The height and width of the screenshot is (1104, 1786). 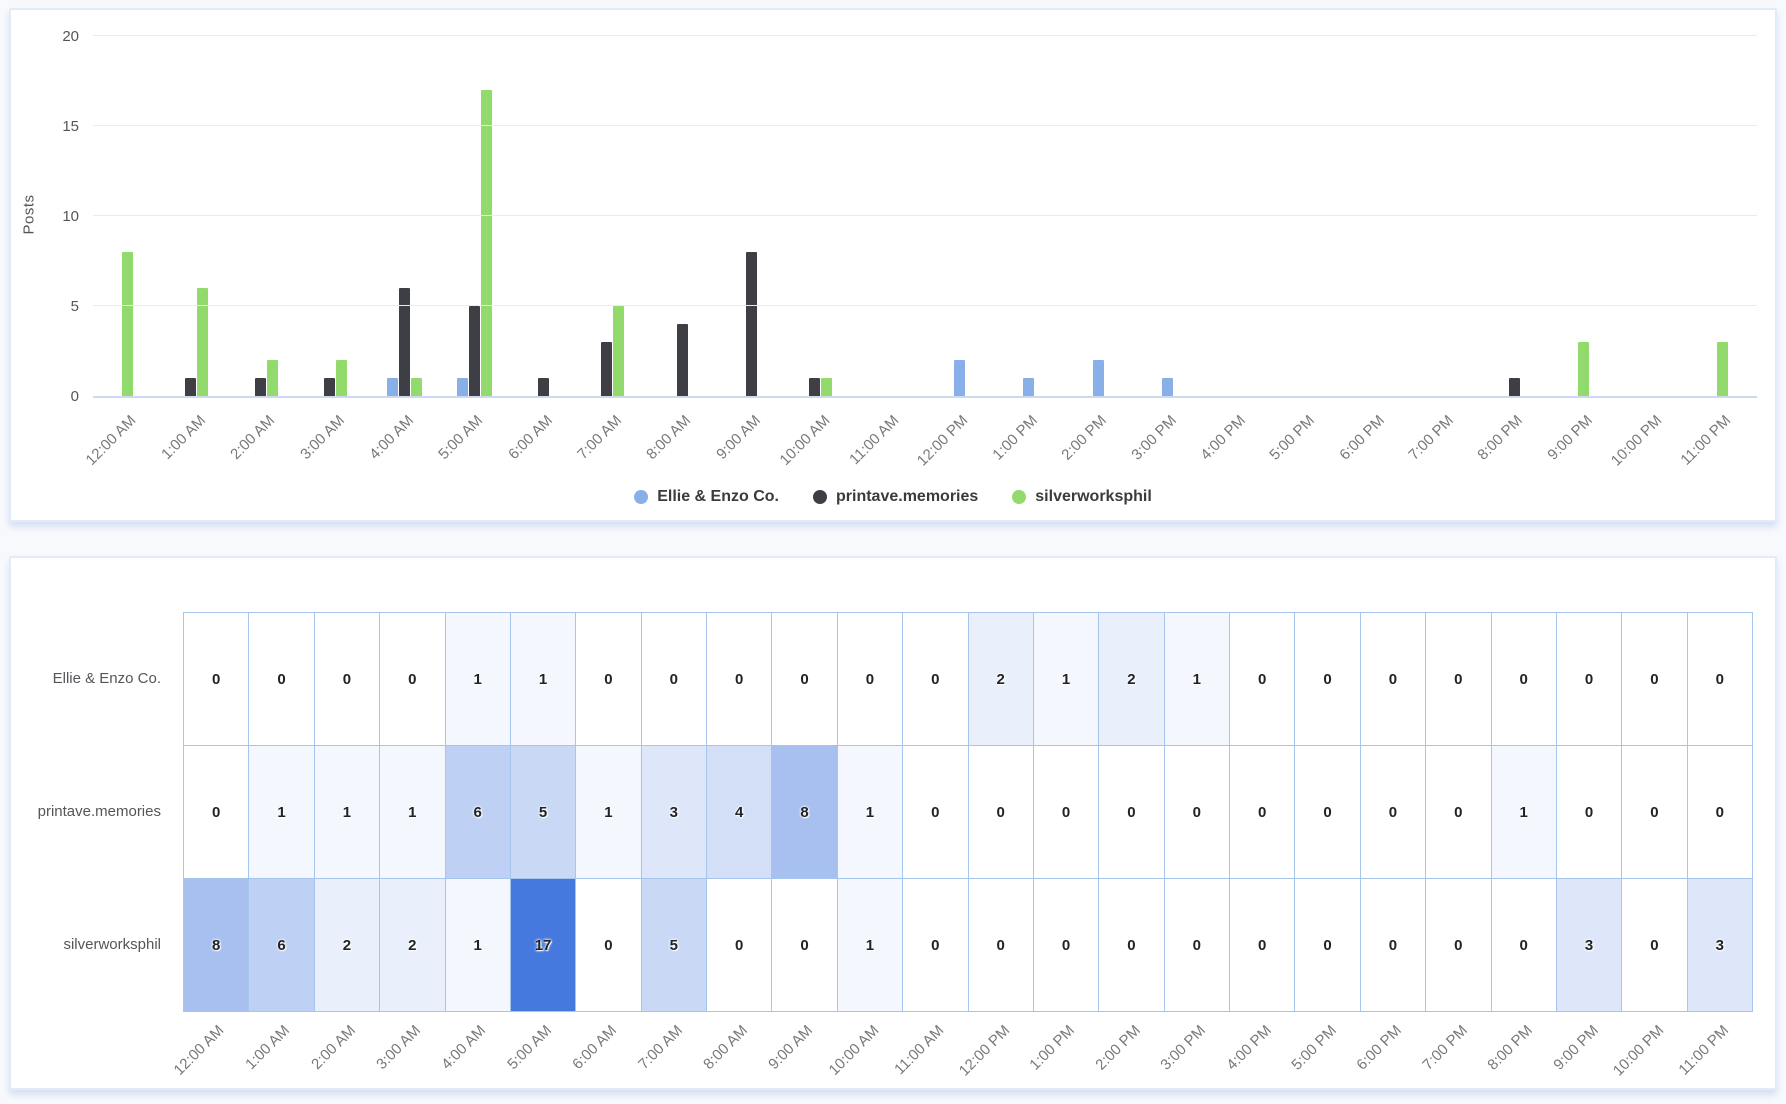 What do you see at coordinates (543, 945) in the screenshot?
I see `heatmap-cell: 17` at bounding box center [543, 945].